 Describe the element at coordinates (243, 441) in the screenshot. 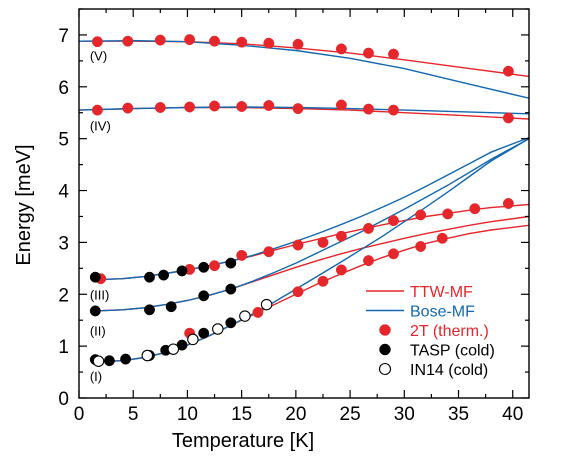

I see `x-axis-label: Temperature [K]` at that location.